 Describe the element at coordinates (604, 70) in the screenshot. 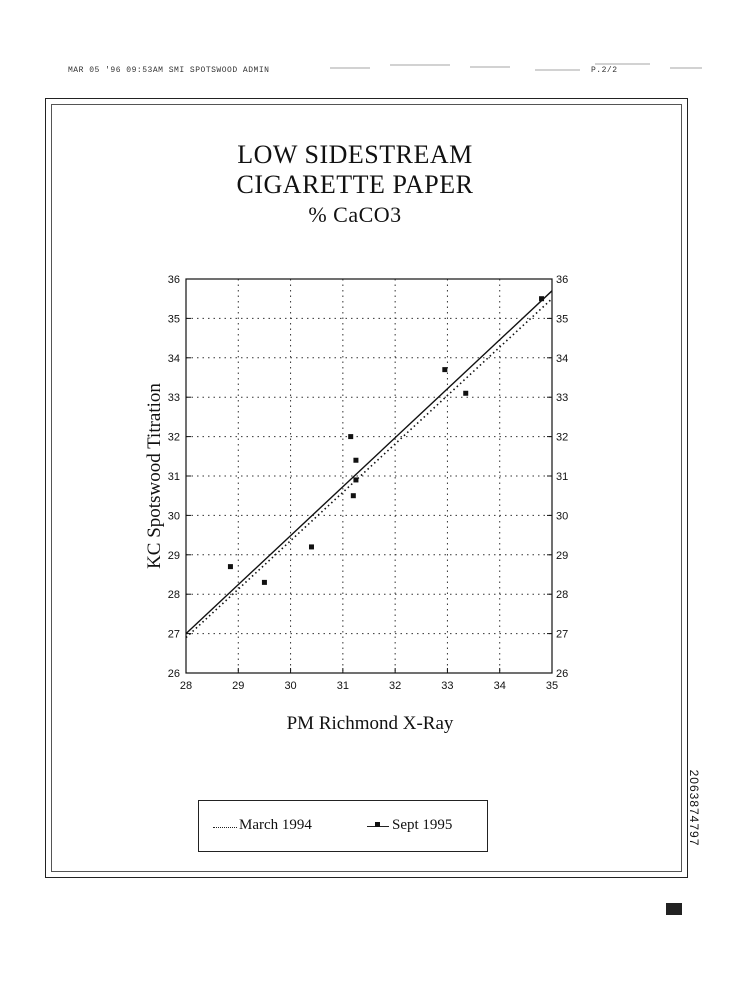

I see `fax-page-number: P.2/2` at that location.